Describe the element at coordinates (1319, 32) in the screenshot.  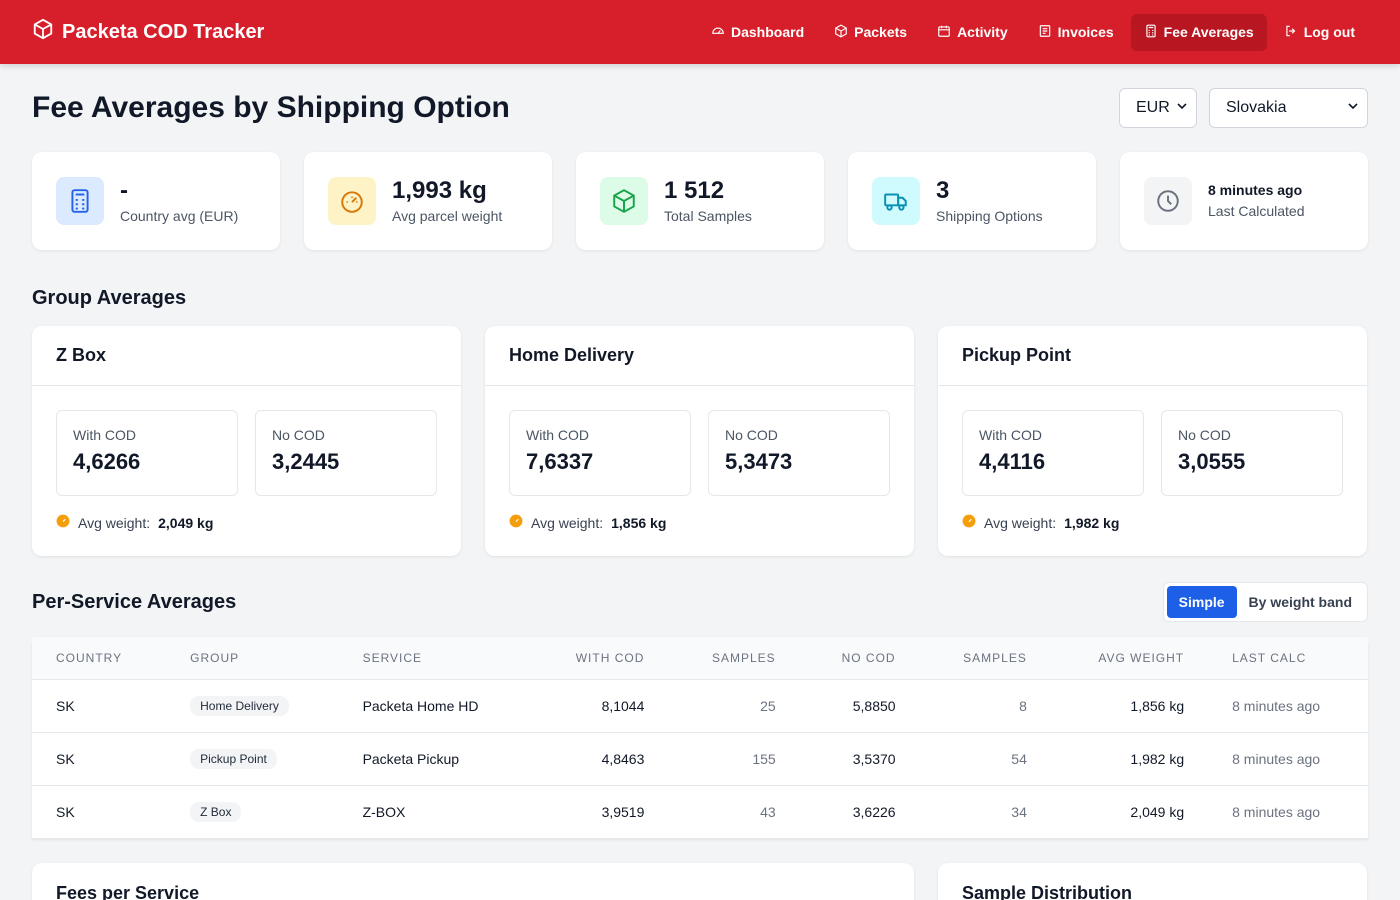
I see `nav-logout: Log out` at that location.